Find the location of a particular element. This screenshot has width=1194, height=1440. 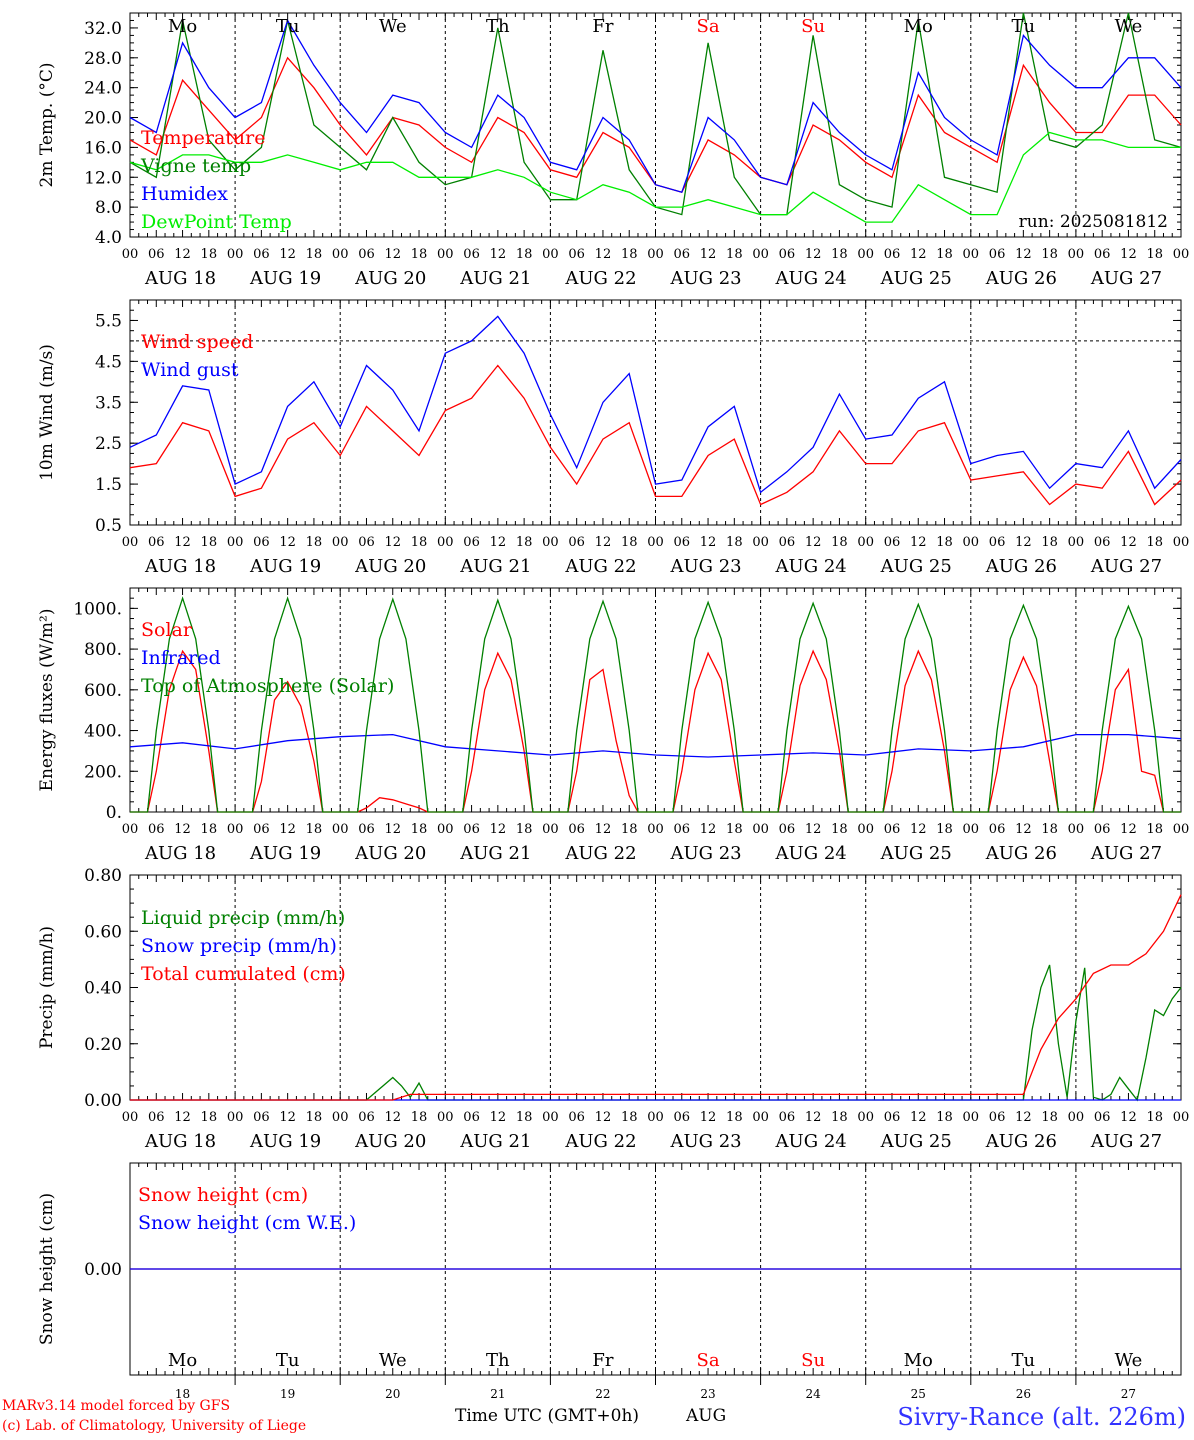

plot-frame is located at coordinates (655, 125).